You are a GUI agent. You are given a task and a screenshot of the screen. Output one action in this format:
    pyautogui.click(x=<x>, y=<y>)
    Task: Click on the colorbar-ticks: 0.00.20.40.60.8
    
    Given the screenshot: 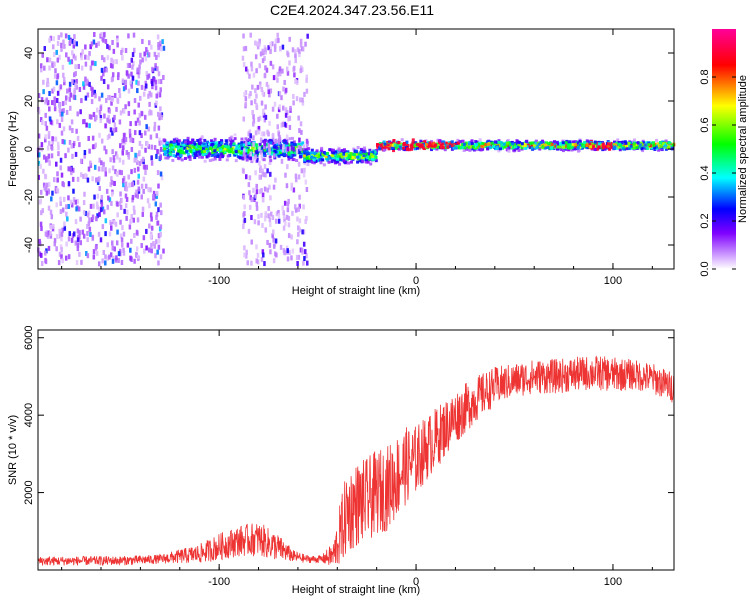 What is the action you would take?
    pyautogui.click(x=717, y=173)
    